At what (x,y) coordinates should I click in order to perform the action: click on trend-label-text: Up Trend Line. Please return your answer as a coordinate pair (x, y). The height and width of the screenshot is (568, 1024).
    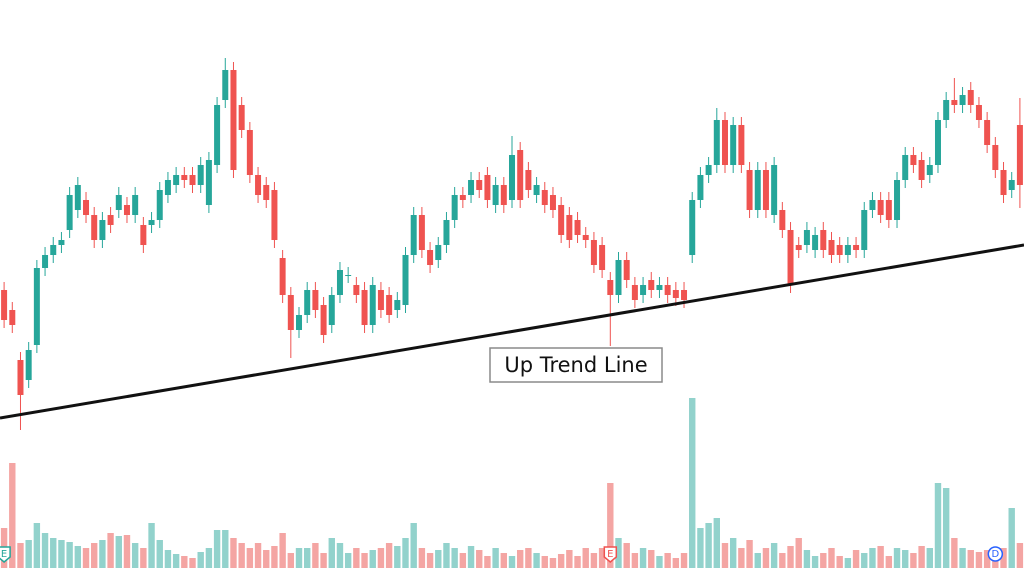
    Looking at the image, I should click on (575, 365).